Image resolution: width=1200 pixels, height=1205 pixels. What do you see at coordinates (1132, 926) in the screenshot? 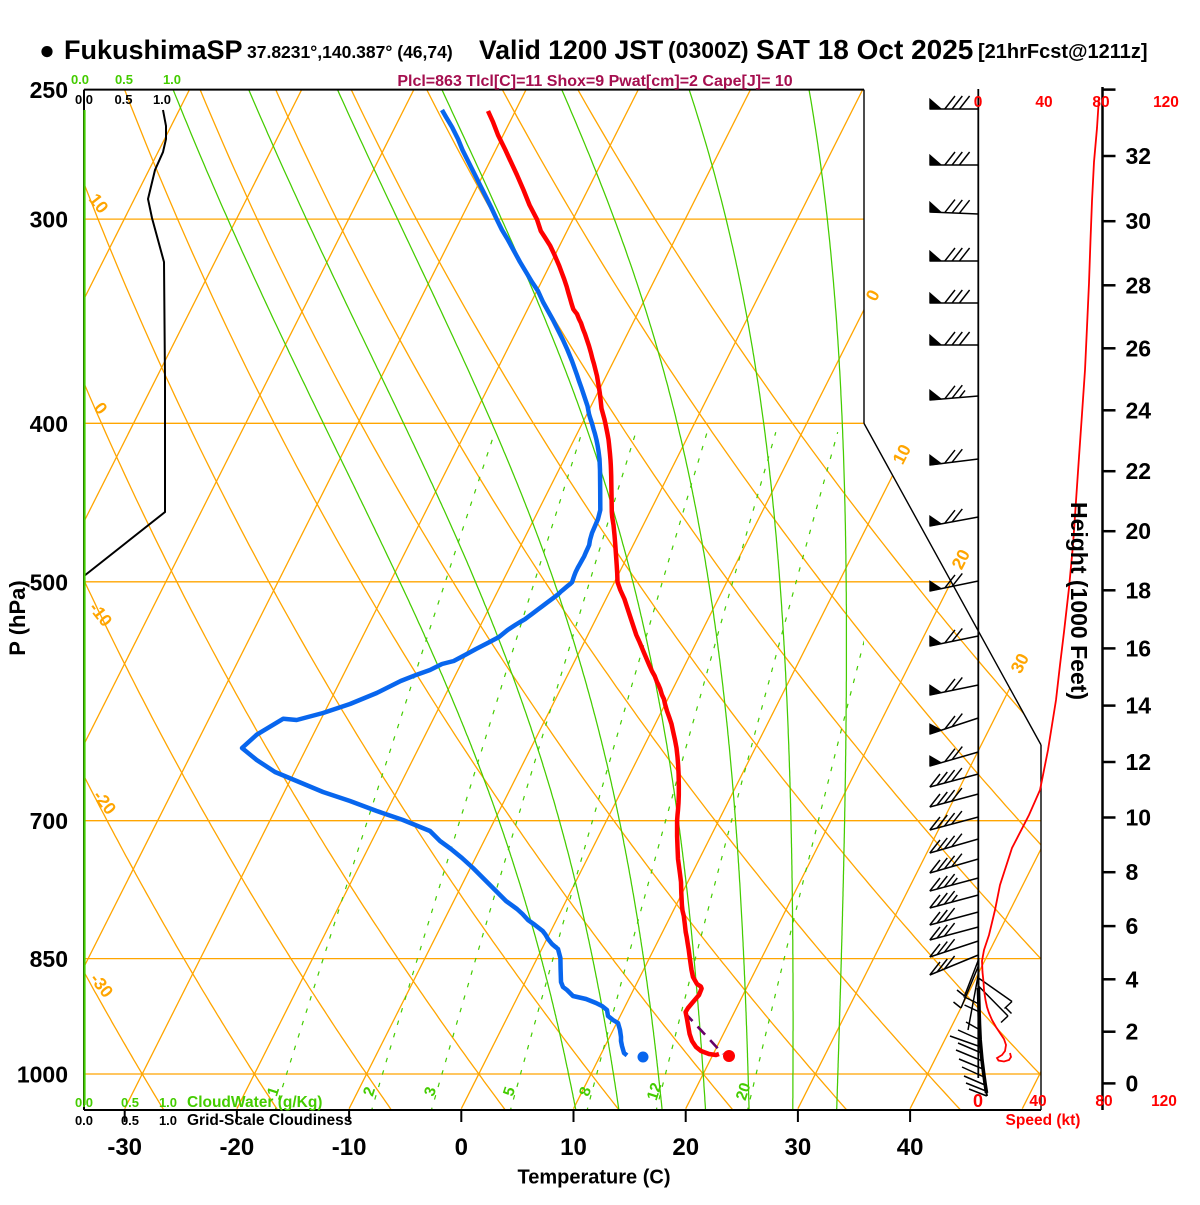
I see `svg-text: 6` at bounding box center [1132, 926].